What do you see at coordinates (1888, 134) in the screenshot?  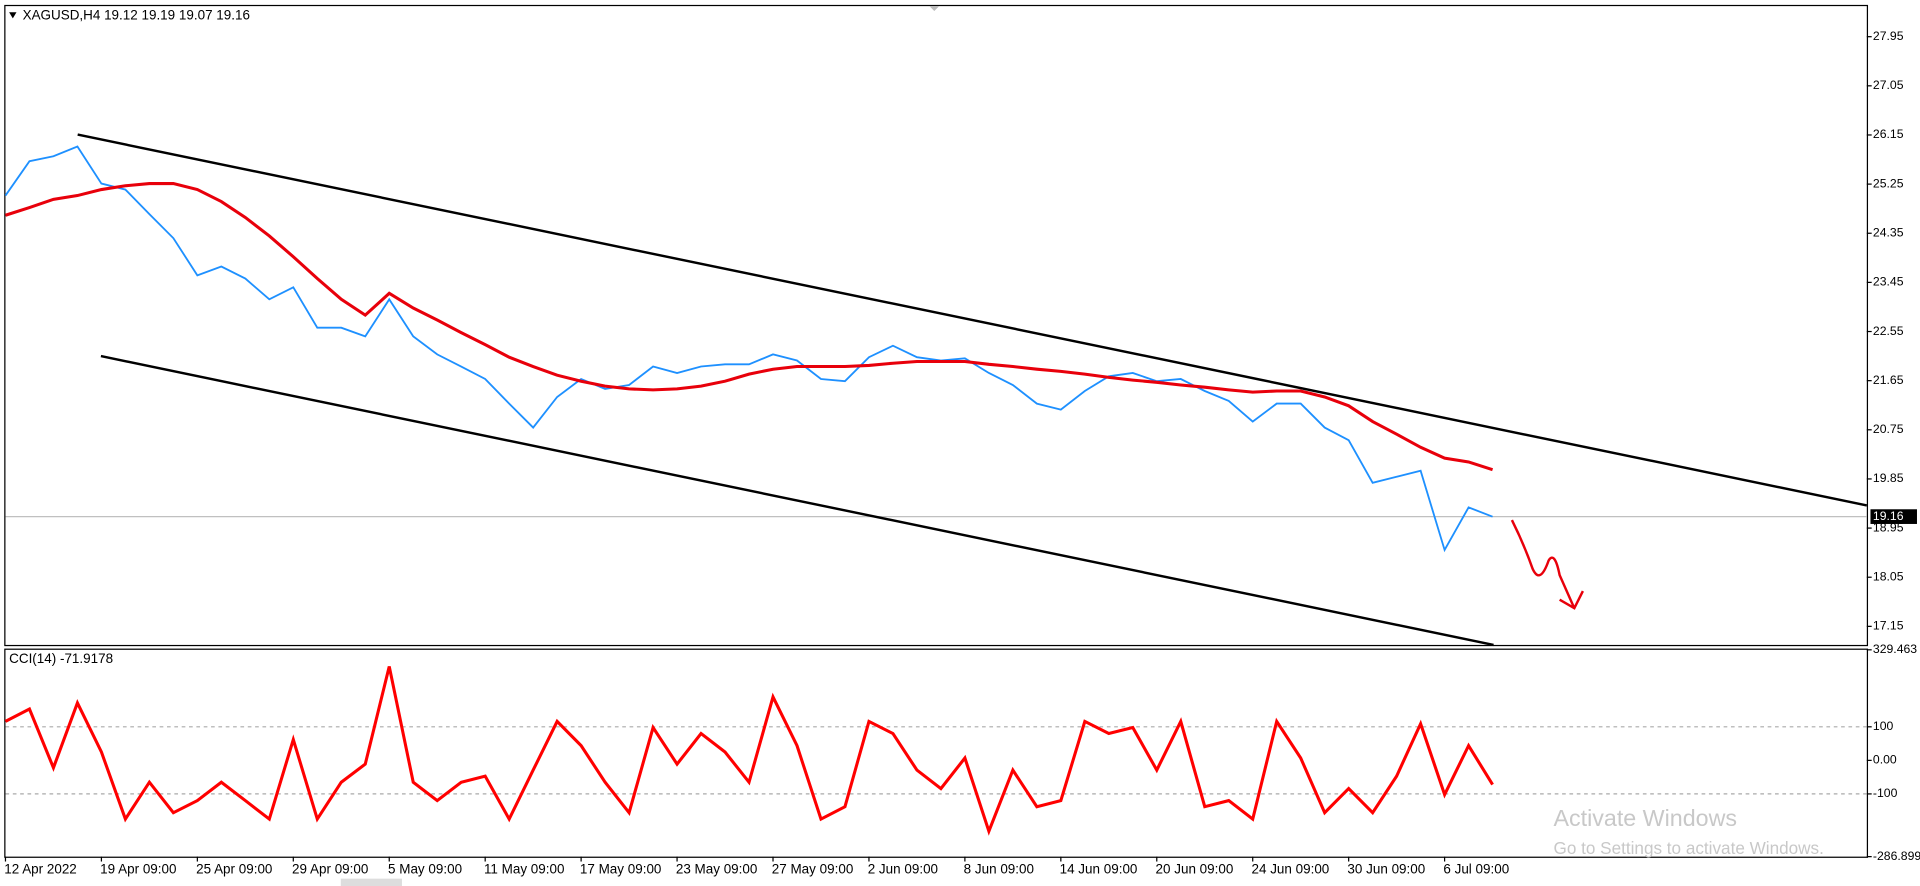 I see `y-tick-label: 26.15` at bounding box center [1888, 134].